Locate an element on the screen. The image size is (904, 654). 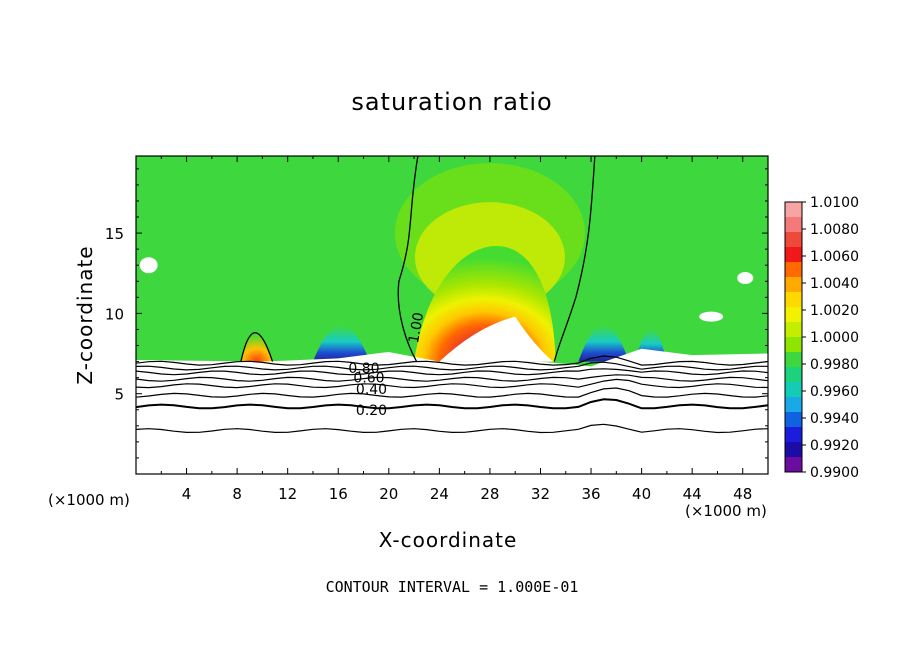
colorbar-tick-label: 0.9960 is located at coordinates (834, 392).